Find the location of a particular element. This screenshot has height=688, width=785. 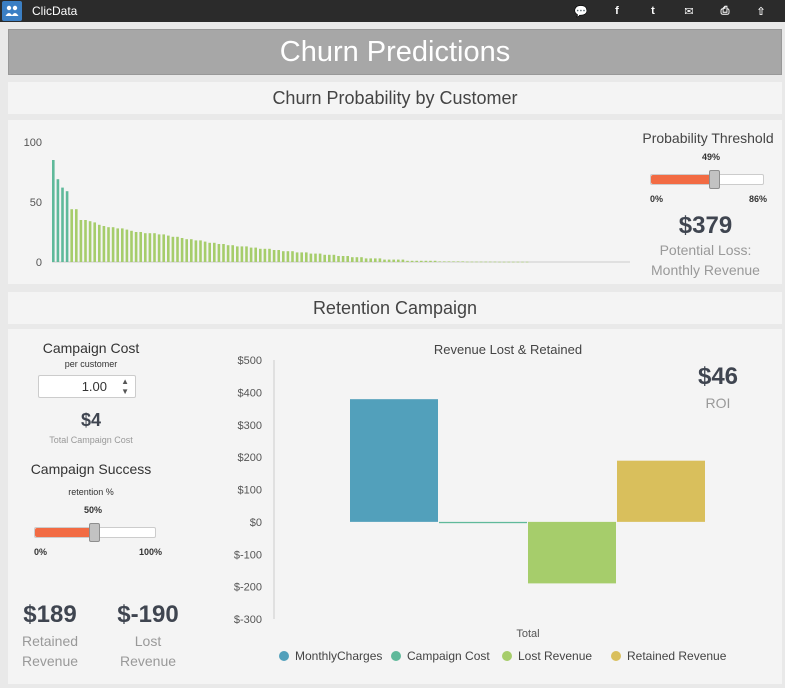

retained-revenue-label-2: Revenue is located at coordinates (50, 661).